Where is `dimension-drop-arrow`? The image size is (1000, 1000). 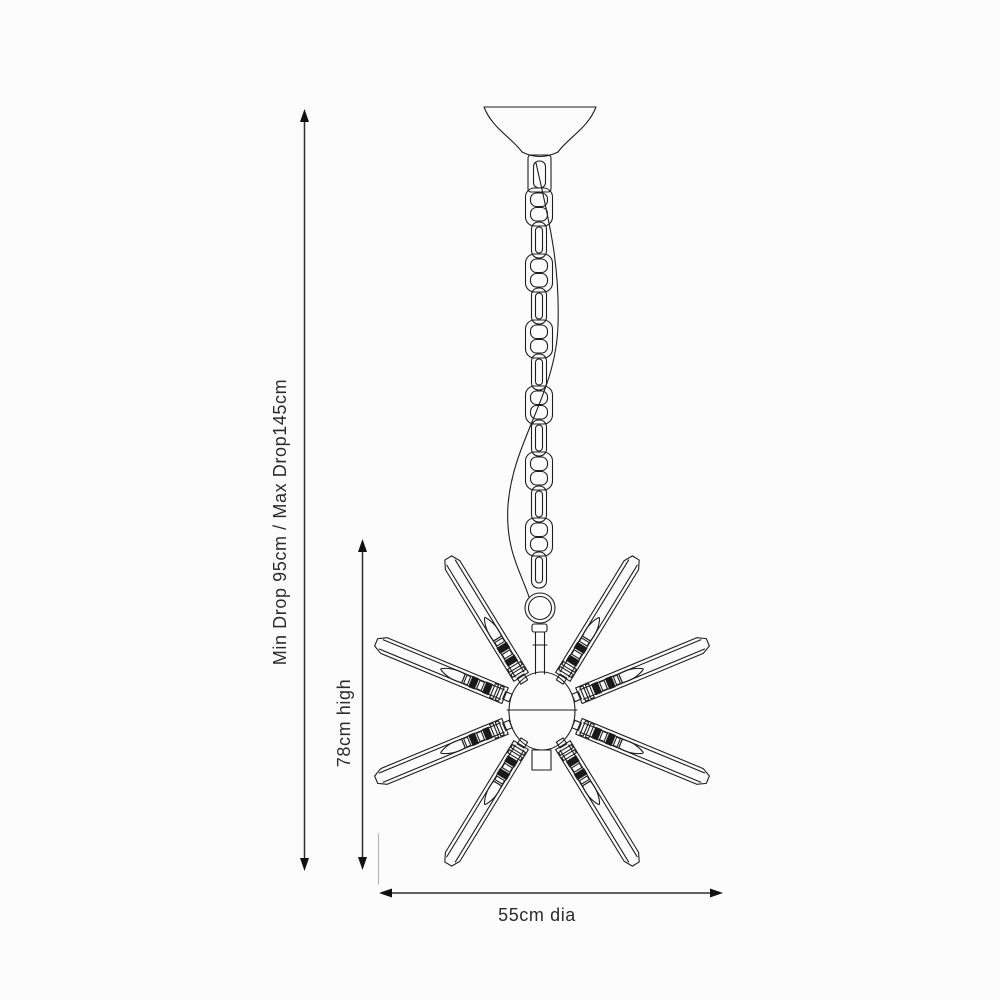
dimension-drop-arrow is located at coordinates (304, 490).